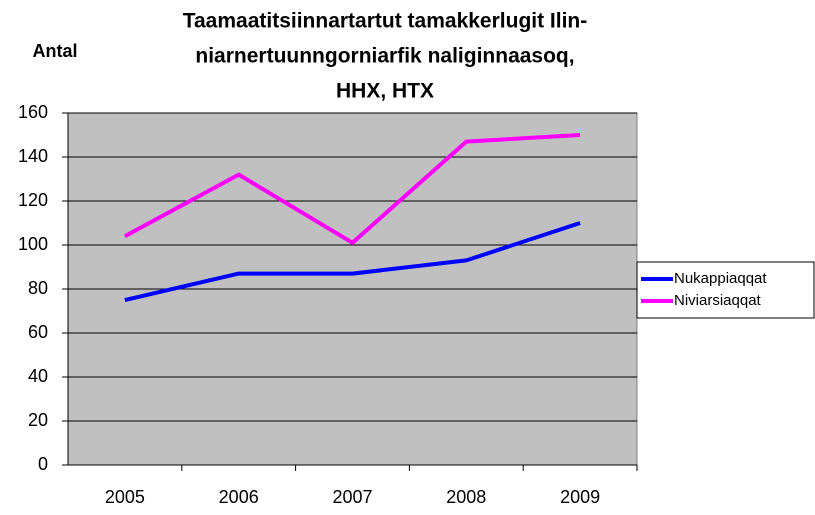 This screenshot has width=815, height=515. Describe the element at coordinates (55, 51) in the screenshot. I see `y-axis-label: Antal` at that location.